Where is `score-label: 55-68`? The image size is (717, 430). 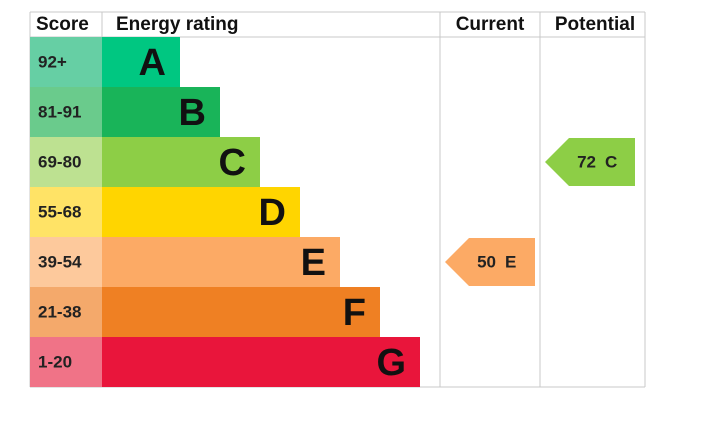 score-label: 55-68 is located at coordinates (59, 211).